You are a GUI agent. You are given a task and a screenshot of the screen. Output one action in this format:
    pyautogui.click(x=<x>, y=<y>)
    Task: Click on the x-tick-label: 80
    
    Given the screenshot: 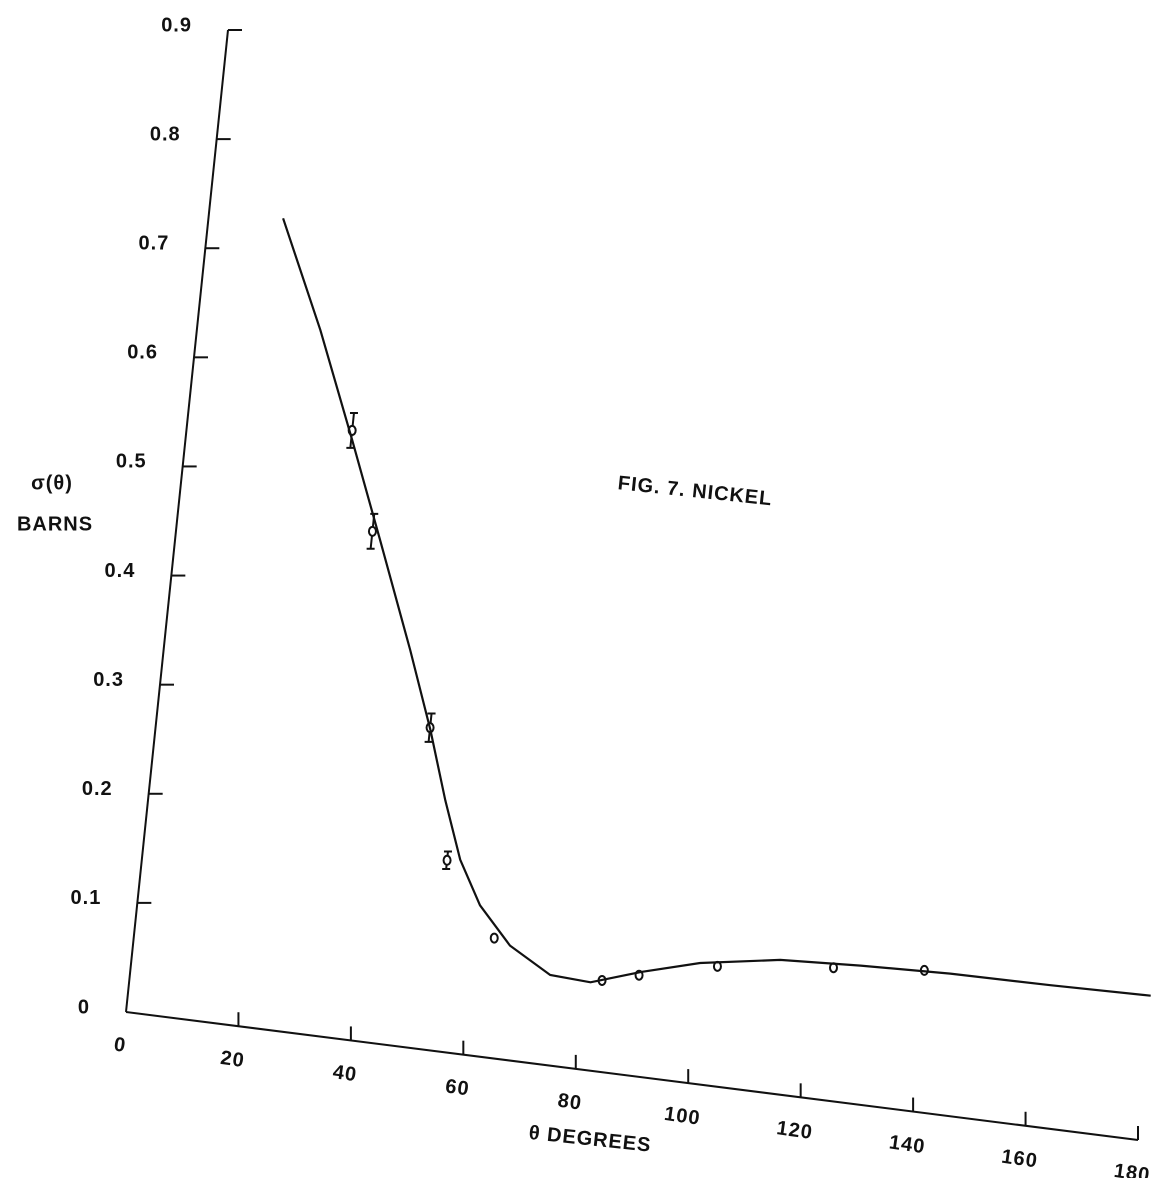 What is the action you would take?
    pyautogui.click(x=569, y=1102)
    